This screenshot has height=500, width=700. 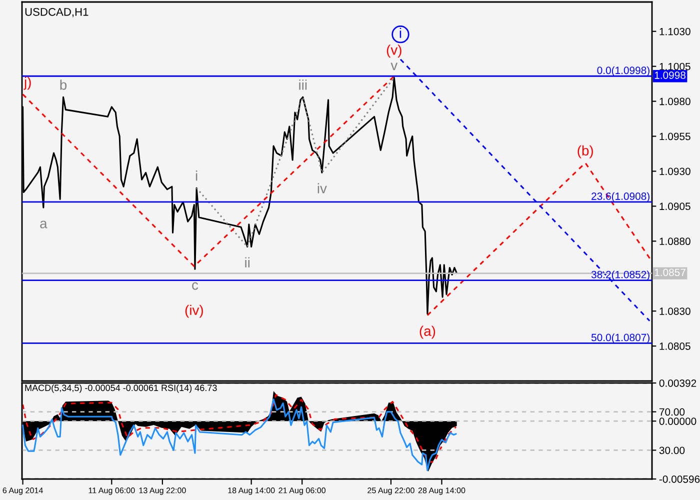 What do you see at coordinates (27, 83) in the screenshot?
I see `annotation: j)` at bounding box center [27, 83].